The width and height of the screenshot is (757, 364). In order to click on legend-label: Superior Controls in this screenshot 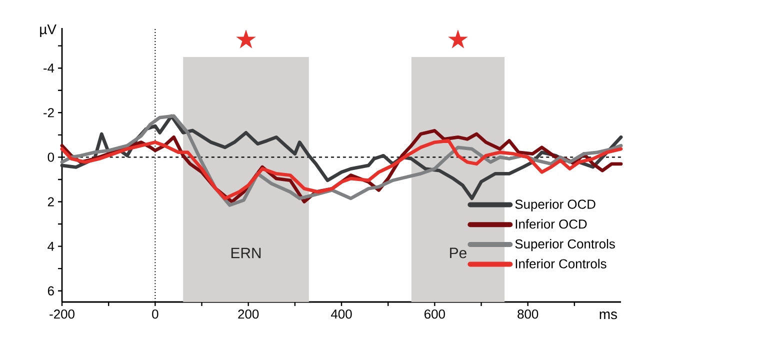, I will do `click(565, 245)`.